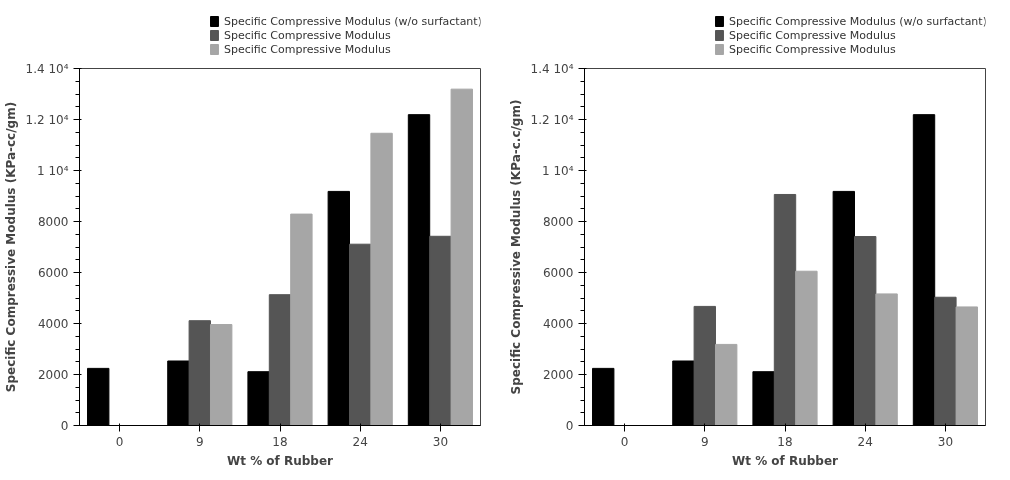  What do you see at coordinates (10, 247) in the screenshot?
I see `y-axis-title: Specific Compressive Modulus (KPa-cc/gm)` at bounding box center [10, 247].